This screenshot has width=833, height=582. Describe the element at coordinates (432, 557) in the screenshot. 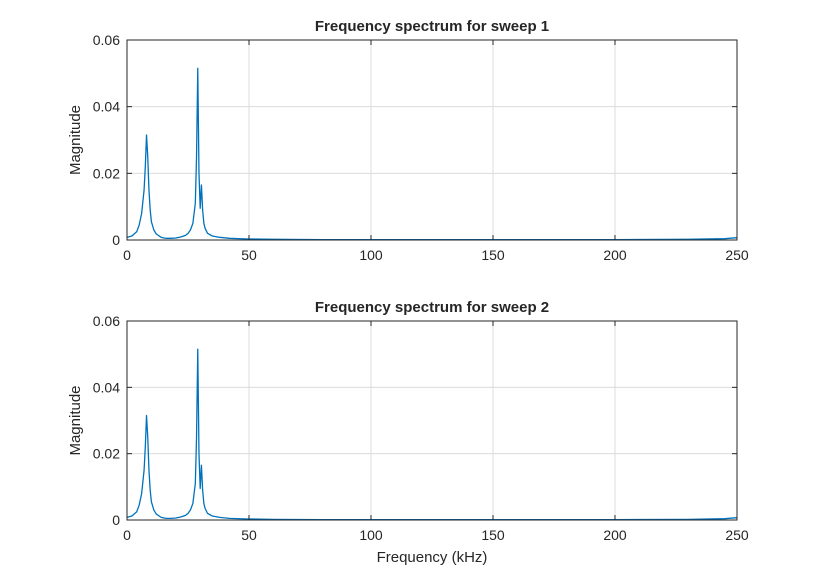

I see `x-axis-label: Frequency (kHz)` at that location.